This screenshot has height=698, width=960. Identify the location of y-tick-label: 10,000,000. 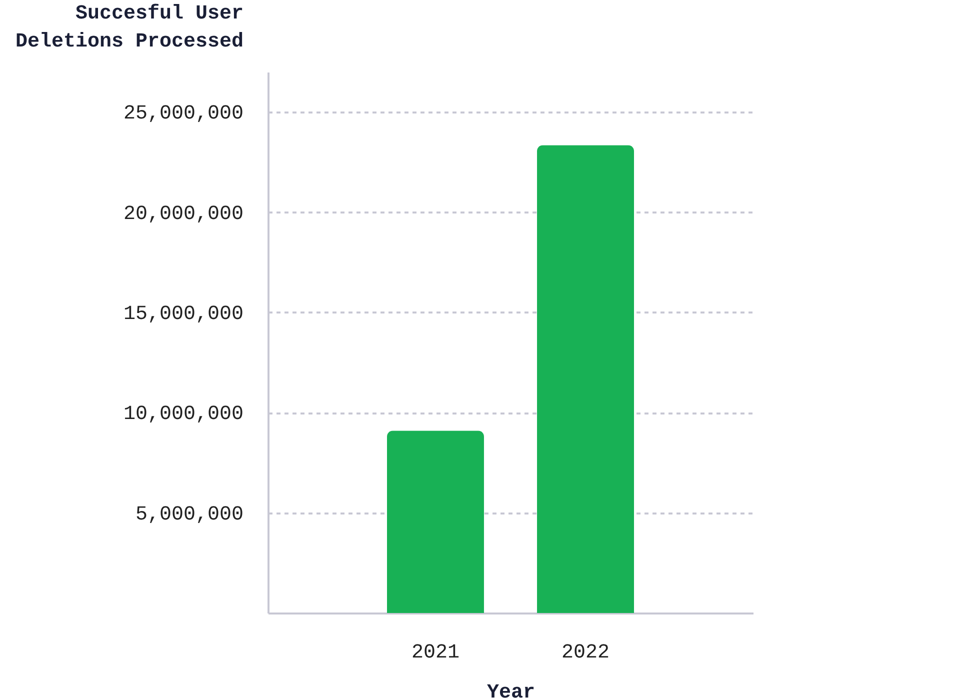
(183, 414).